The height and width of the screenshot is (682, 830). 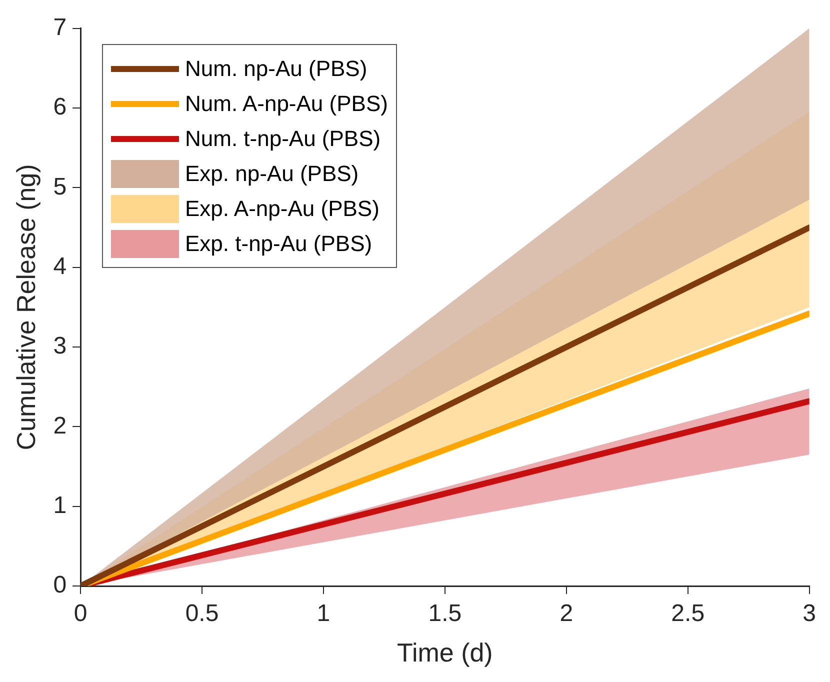 What do you see at coordinates (688, 614) in the screenshot?
I see `x-tick-label: 2.5` at bounding box center [688, 614].